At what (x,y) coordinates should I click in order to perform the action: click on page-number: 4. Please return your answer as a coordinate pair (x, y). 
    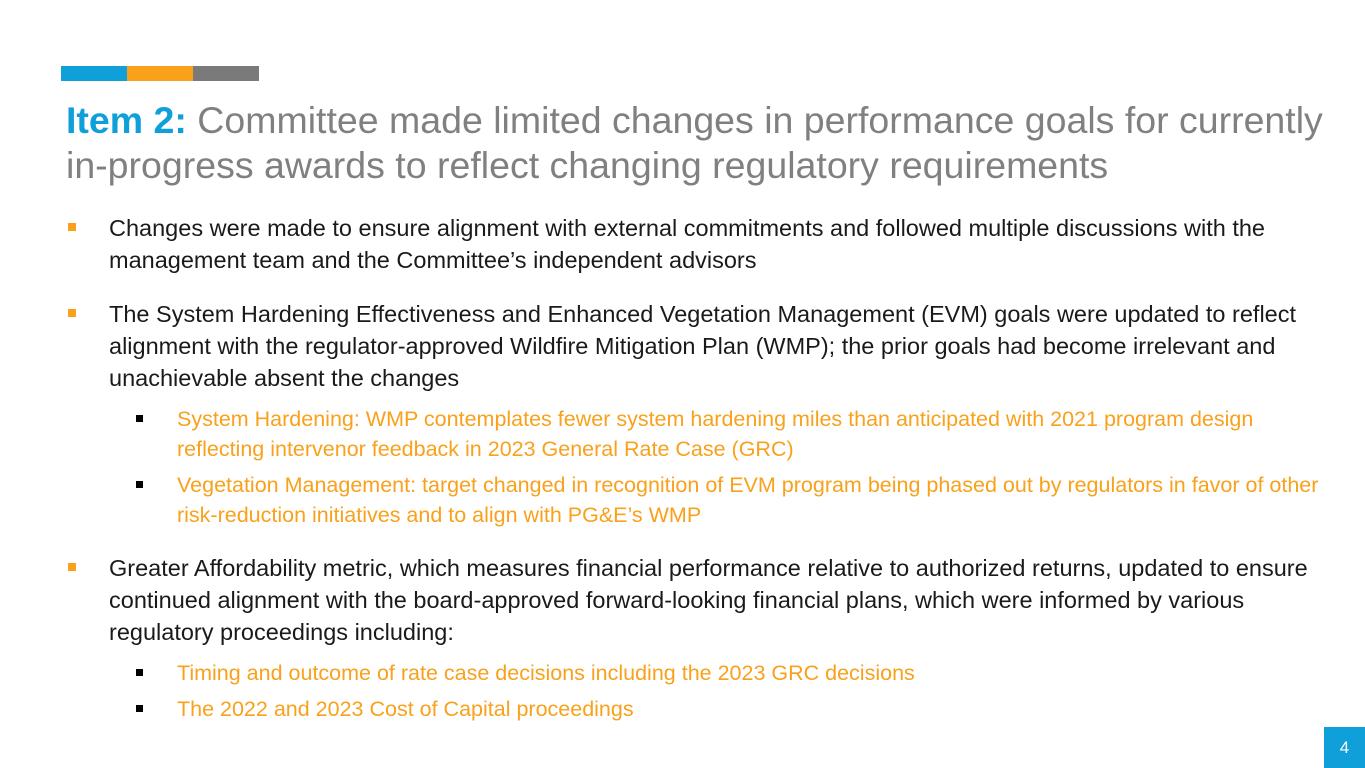
    Looking at the image, I should click on (1344, 747).